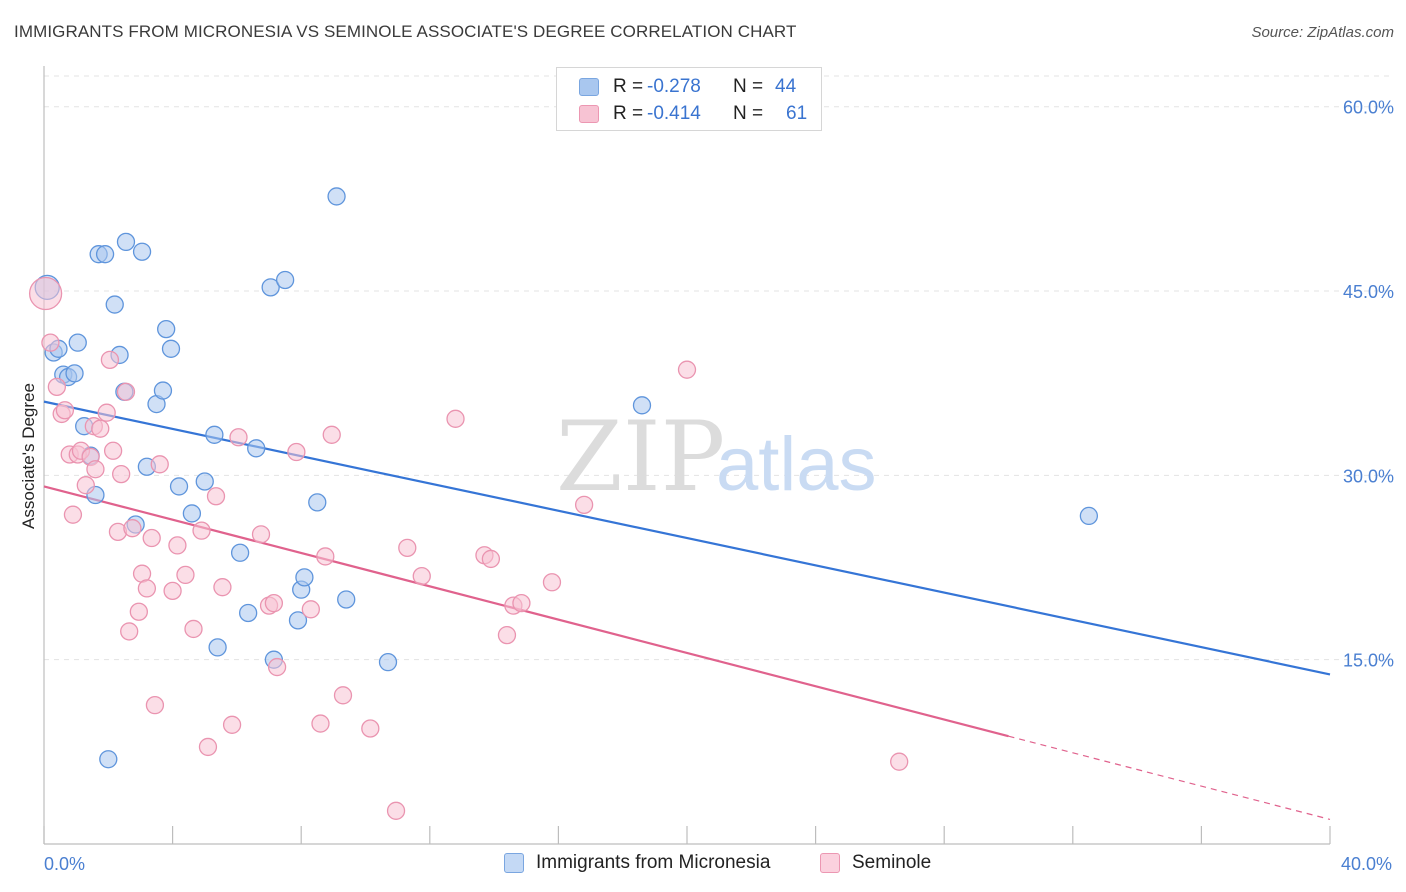 Image resolution: width=1406 pixels, height=892 pixels. Describe the element at coordinates (786, 86) in the screenshot. I see `legend-n-value: 44` at that location.